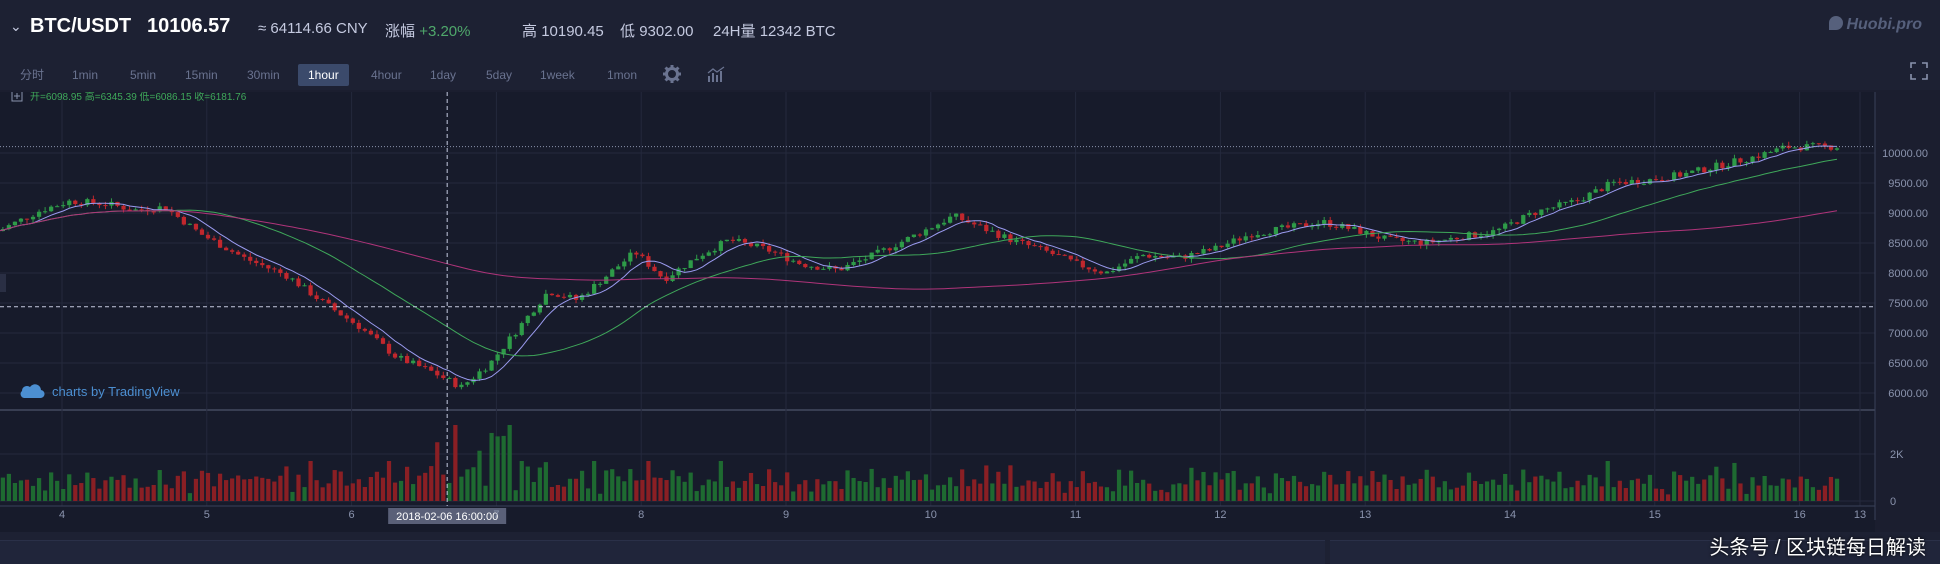 This screenshot has width=1940, height=564. I want to click on y-tick-label: 6000.00, so click(1908, 394).